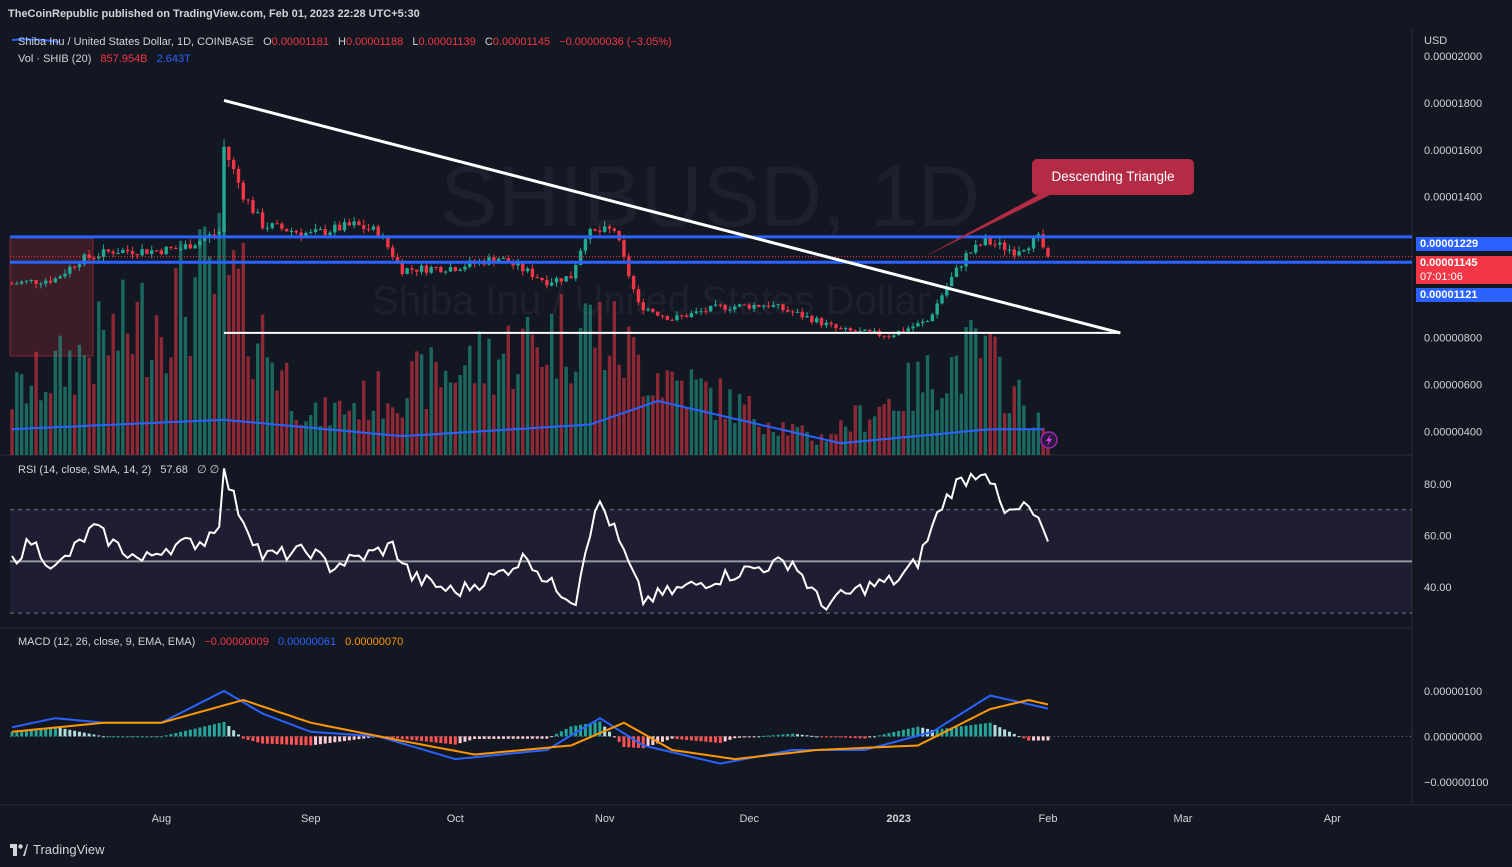  Describe the element at coordinates (1113, 177) in the screenshot. I see `descending-triangle-callout: Descending Triangle` at that location.